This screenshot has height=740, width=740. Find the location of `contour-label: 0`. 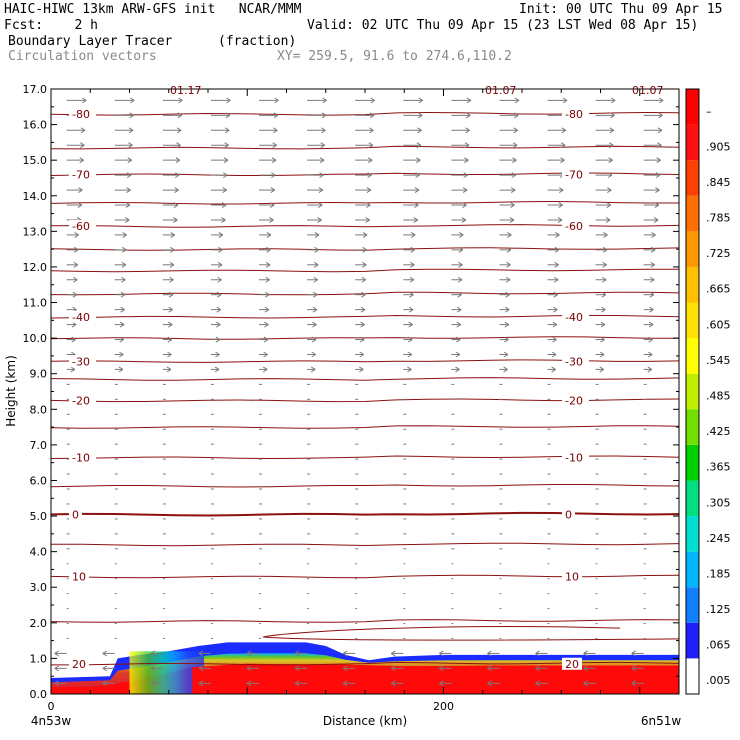

contour-label: 0 is located at coordinates (75, 514).